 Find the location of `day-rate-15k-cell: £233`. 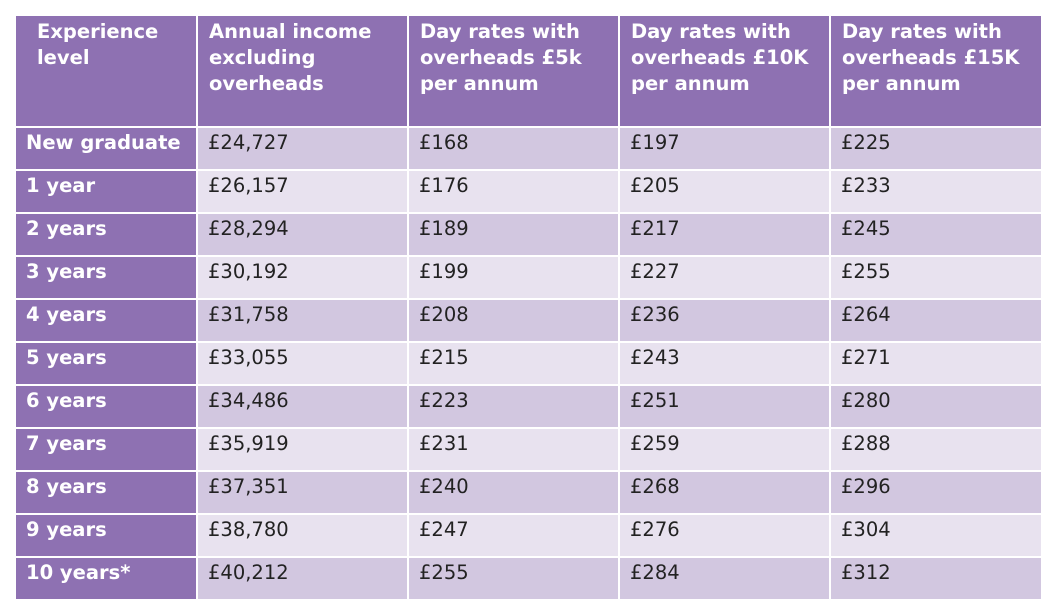

day-rate-15k-cell: £233 is located at coordinates (935, 192).